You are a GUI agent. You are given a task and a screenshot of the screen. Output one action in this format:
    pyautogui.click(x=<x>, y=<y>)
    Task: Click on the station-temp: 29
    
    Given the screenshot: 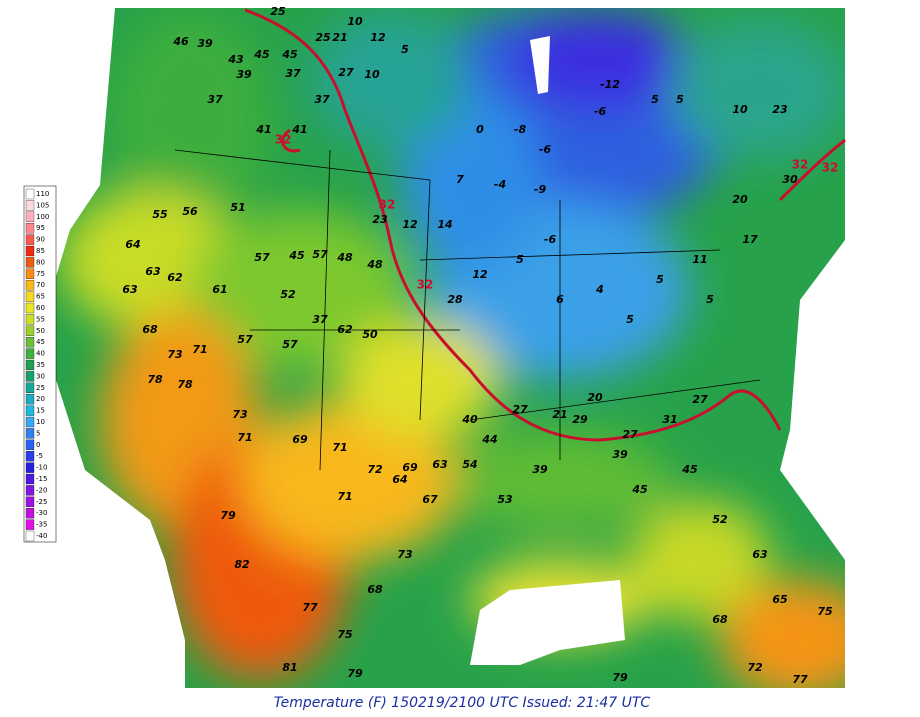 What is the action you would take?
    pyautogui.click(x=580, y=419)
    